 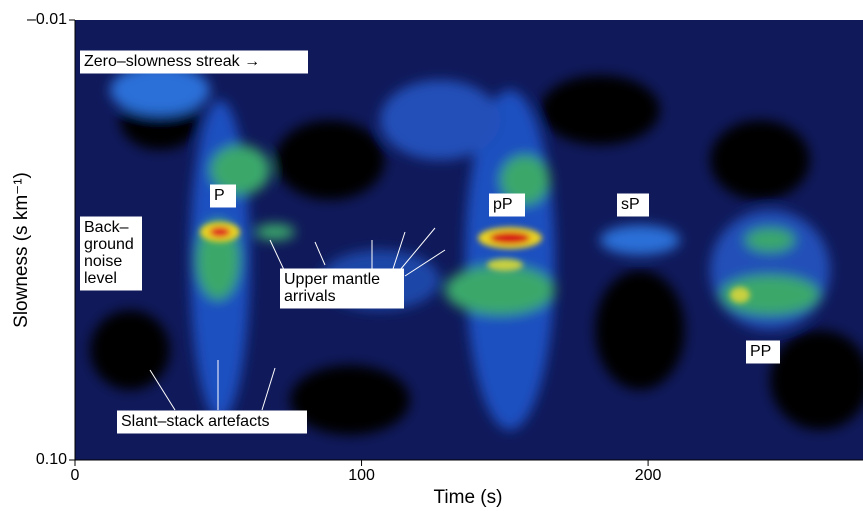 What do you see at coordinates (219, 195) in the screenshot?
I see `annotation-text: P` at bounding box center [219, 195].